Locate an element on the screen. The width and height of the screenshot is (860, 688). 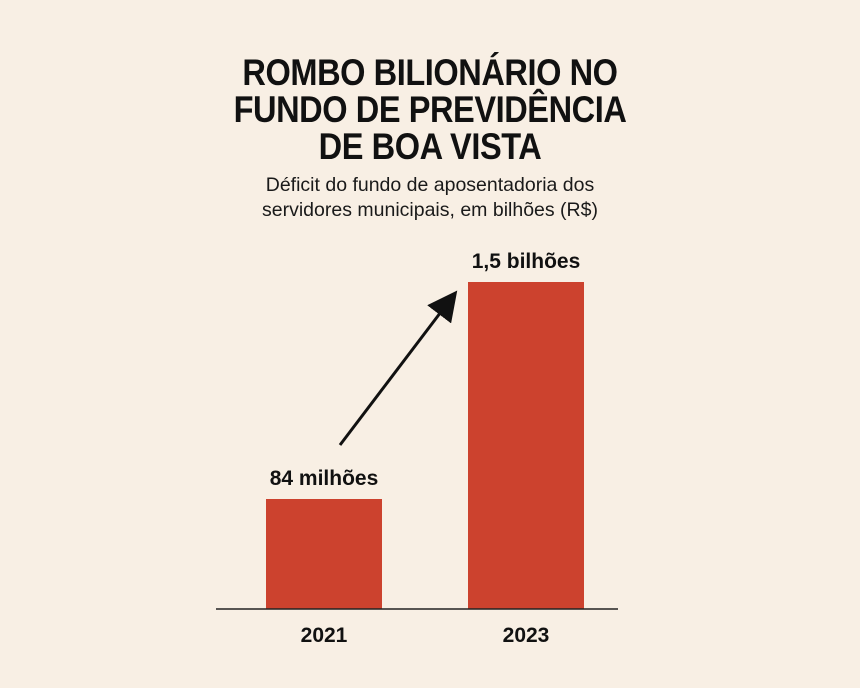
data-label-2023: 1,5 bilhões is located at coordinates (526, 261).